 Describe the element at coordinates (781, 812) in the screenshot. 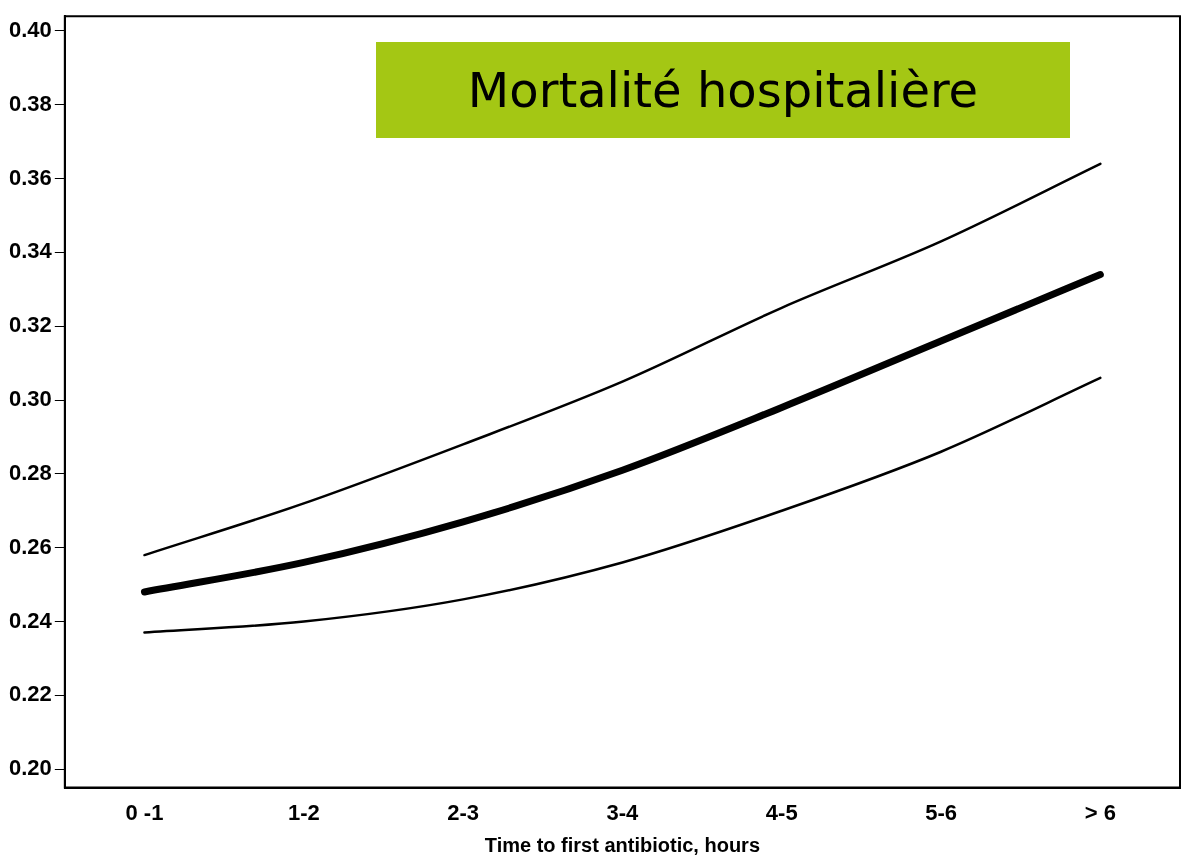

I see `x-tick-label: 4-5` at that location.